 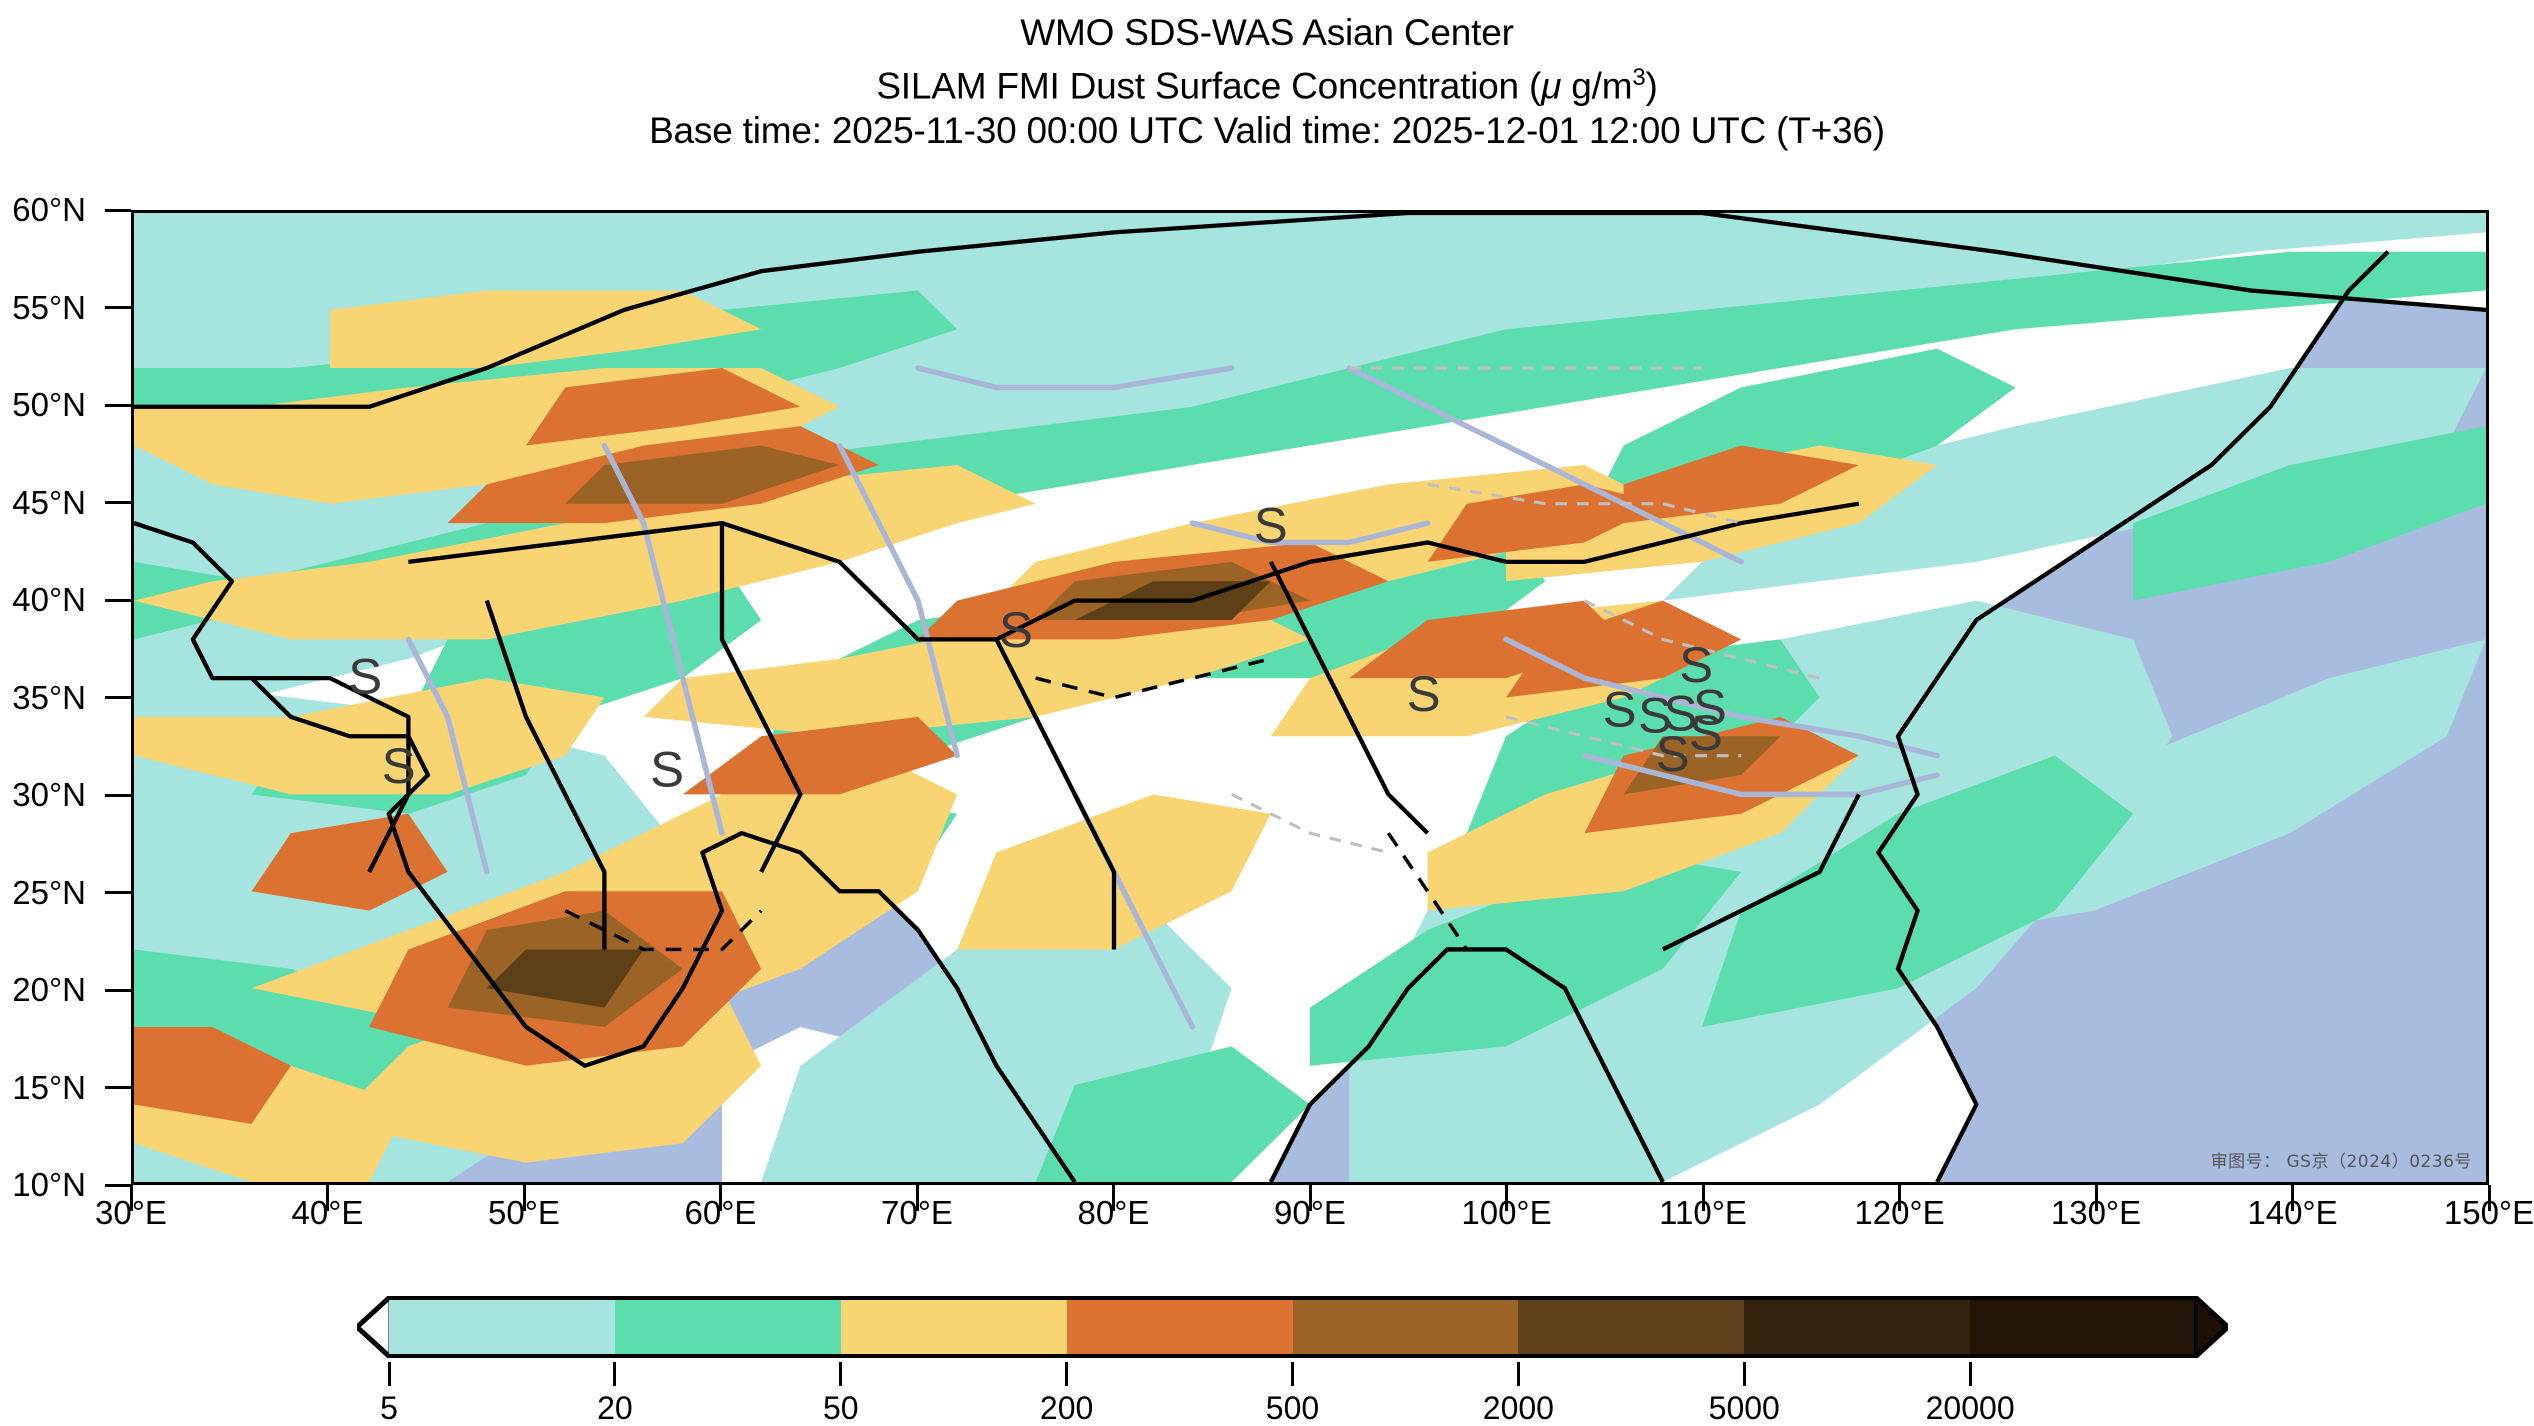 I want to click on title-mu-symbol: μ, so click(x=1551, y=86).